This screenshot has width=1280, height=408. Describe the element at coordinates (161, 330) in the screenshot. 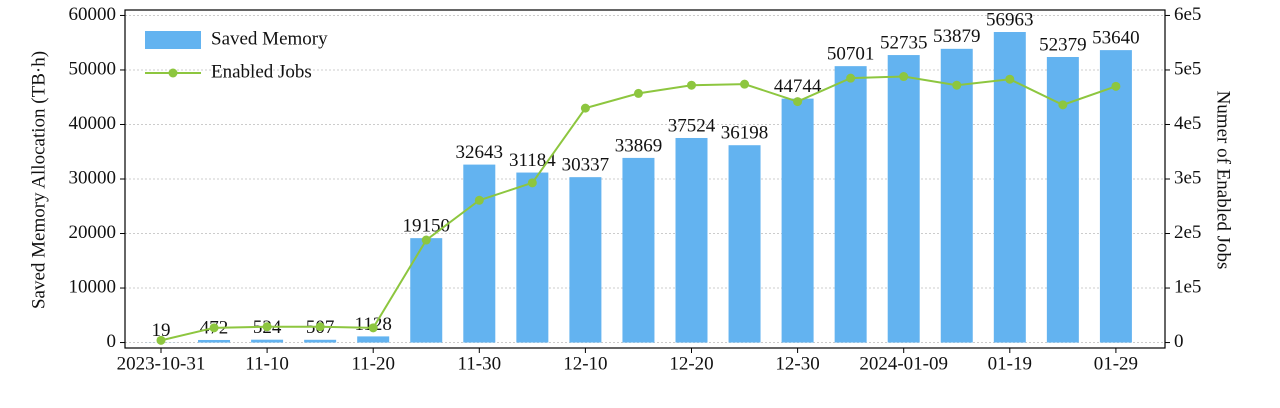

I see `bar-value-label: 19` at that location.